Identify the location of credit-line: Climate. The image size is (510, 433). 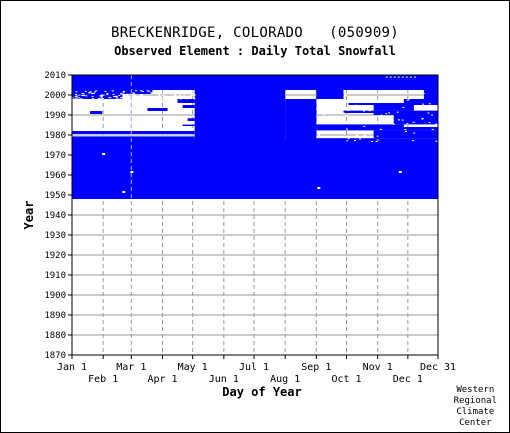
(475, 412).